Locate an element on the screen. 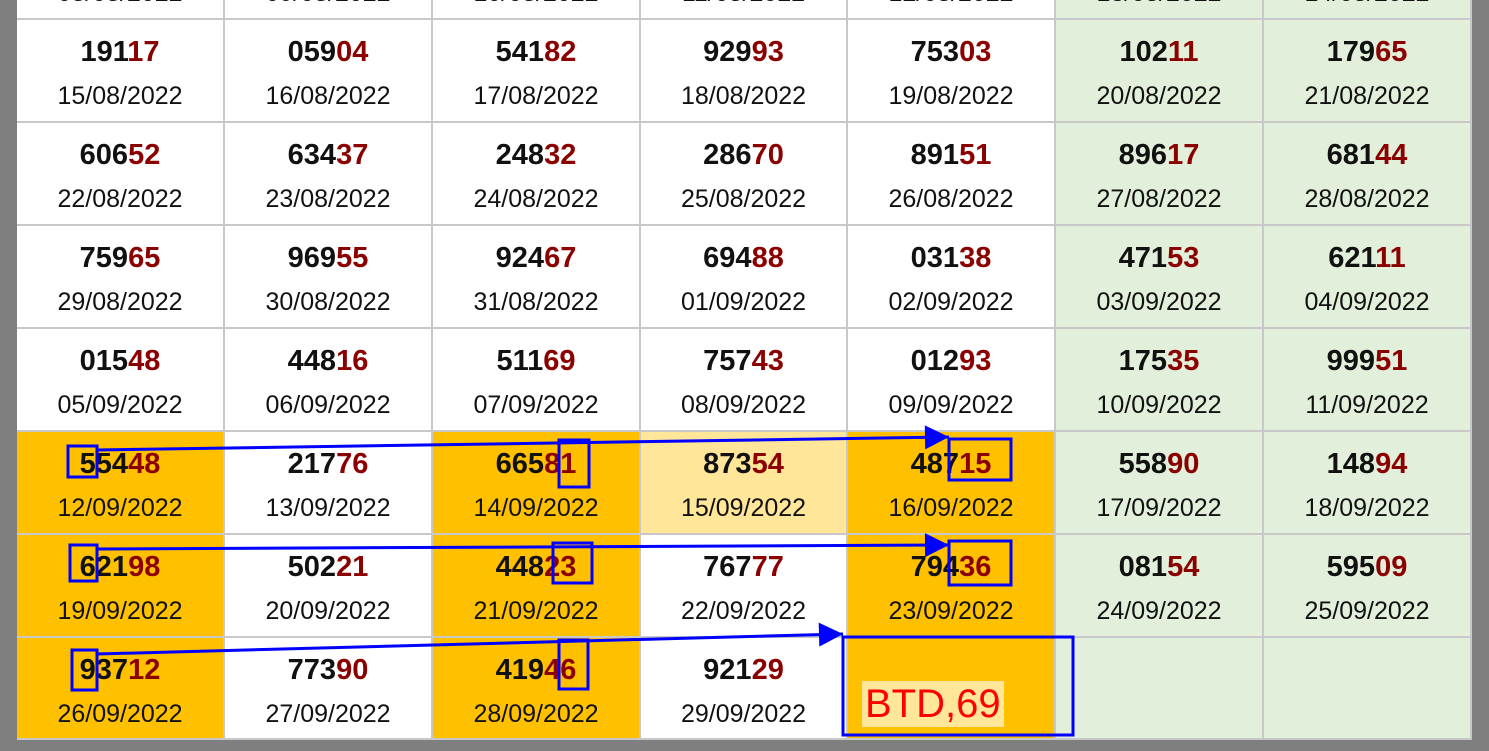 This screenshot has width=1489, height=751. number-head: 102 is located at coordinates (1143, 52).